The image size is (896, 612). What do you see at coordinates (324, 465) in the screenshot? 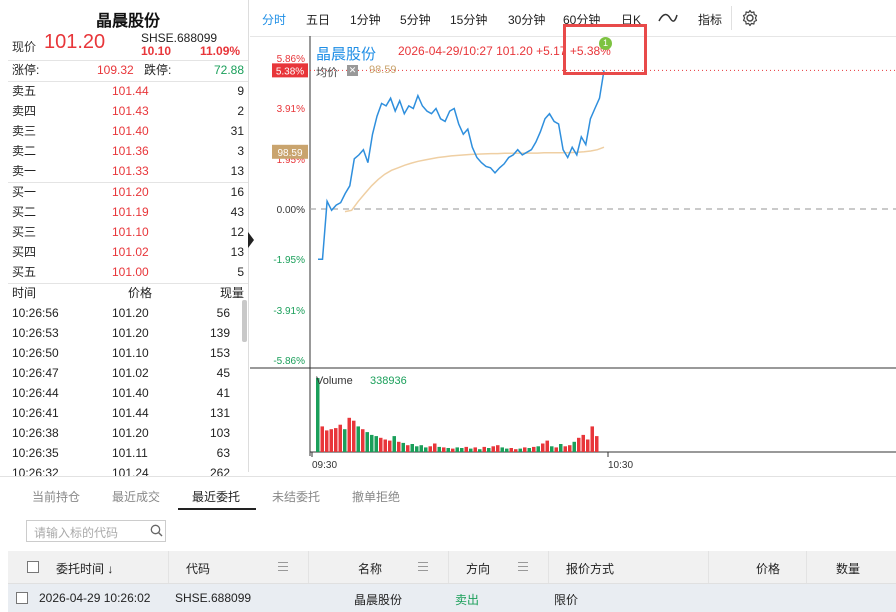
I see `x-tick-label: 09:30` at bounding box center [324, 465].